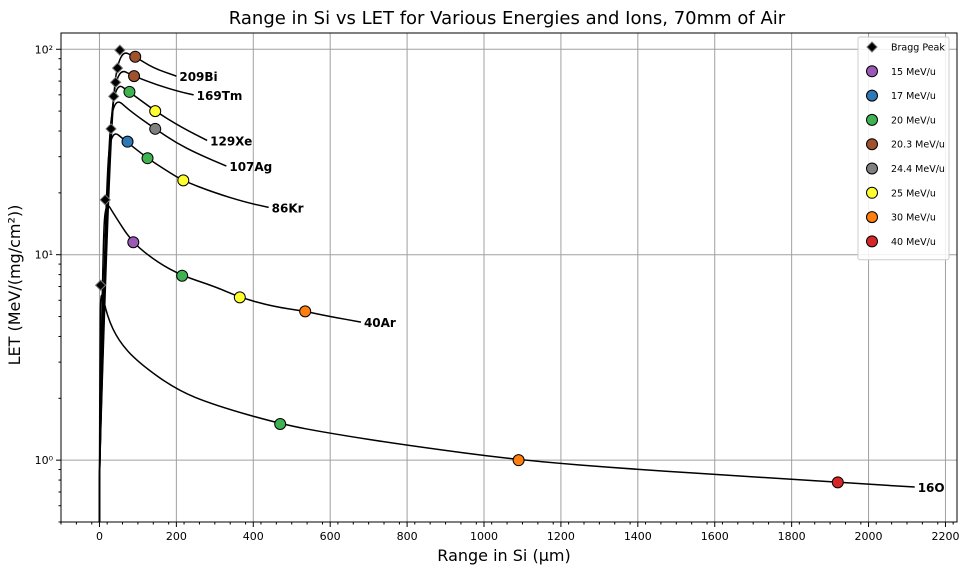  What do you see at coordinates (44, 460) in the screenshot?
I see `y-tick-label: 10⁰` at bounding box center [44, 460].